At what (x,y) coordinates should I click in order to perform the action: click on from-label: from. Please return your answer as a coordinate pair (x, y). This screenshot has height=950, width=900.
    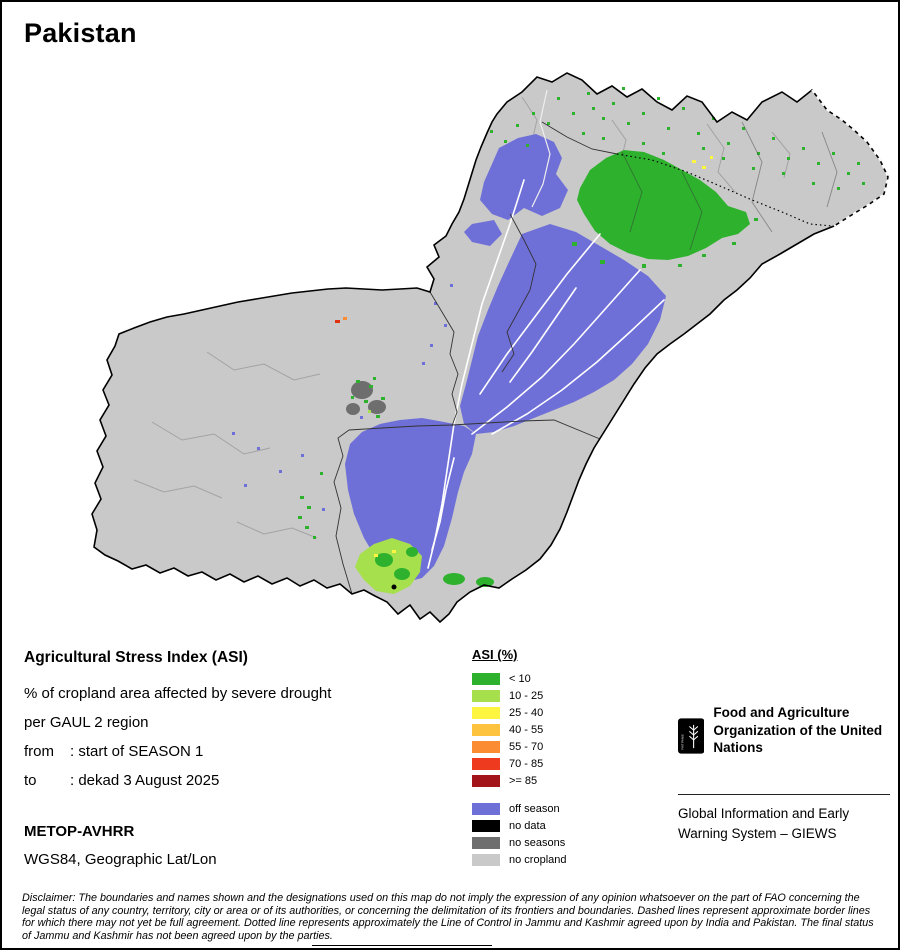
    Looking at the image, I should click on (39, 751).